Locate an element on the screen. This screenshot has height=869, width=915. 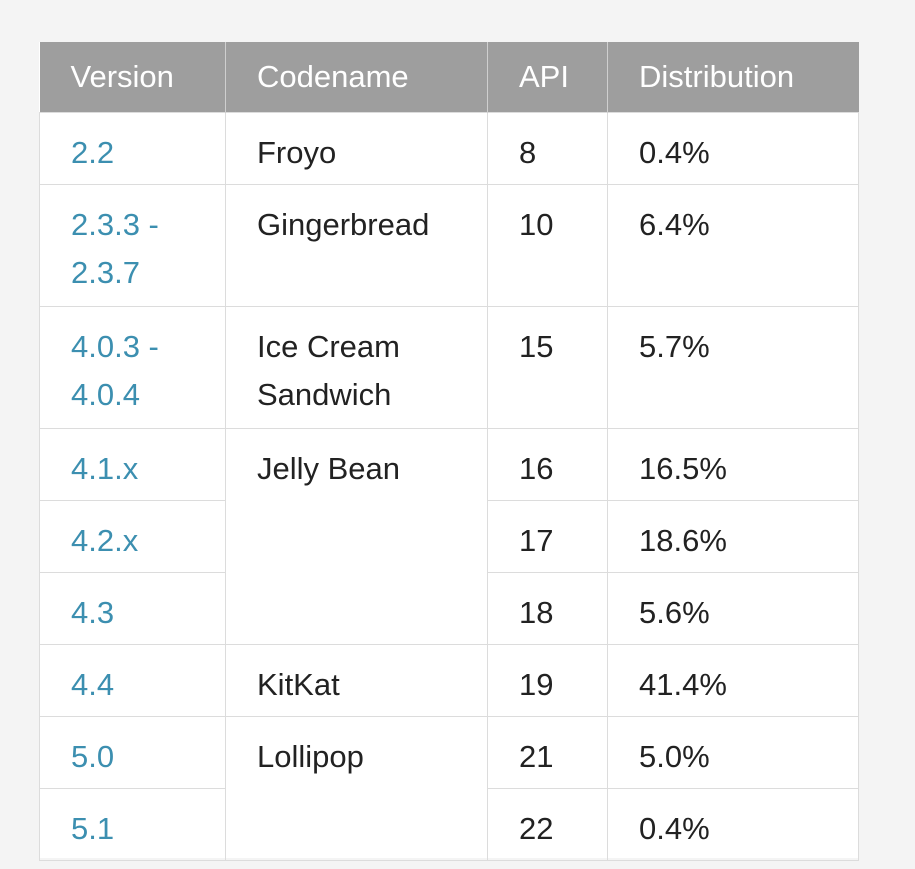
version-cell: 5.0 is located at coordinates (132, 752).